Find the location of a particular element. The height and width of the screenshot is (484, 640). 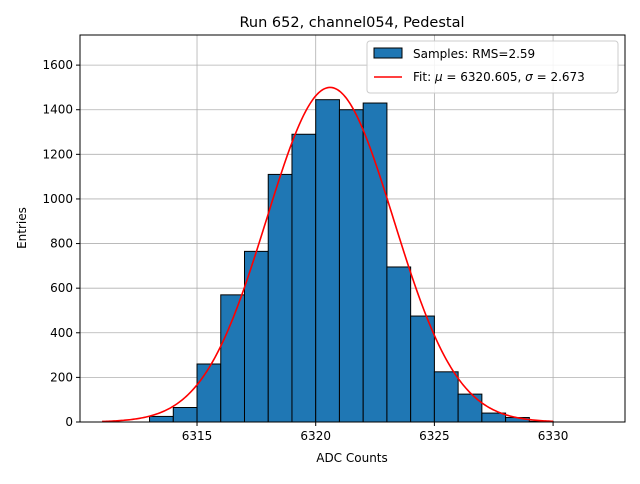

y-tick-label: 600 is located at coordinates (61, 288).